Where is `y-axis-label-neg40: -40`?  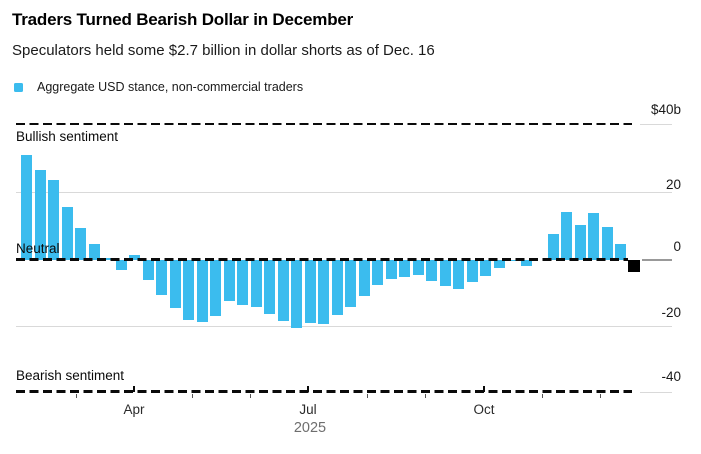
y-axis-label-neg40: -40 is located at coordinates (671, 376).